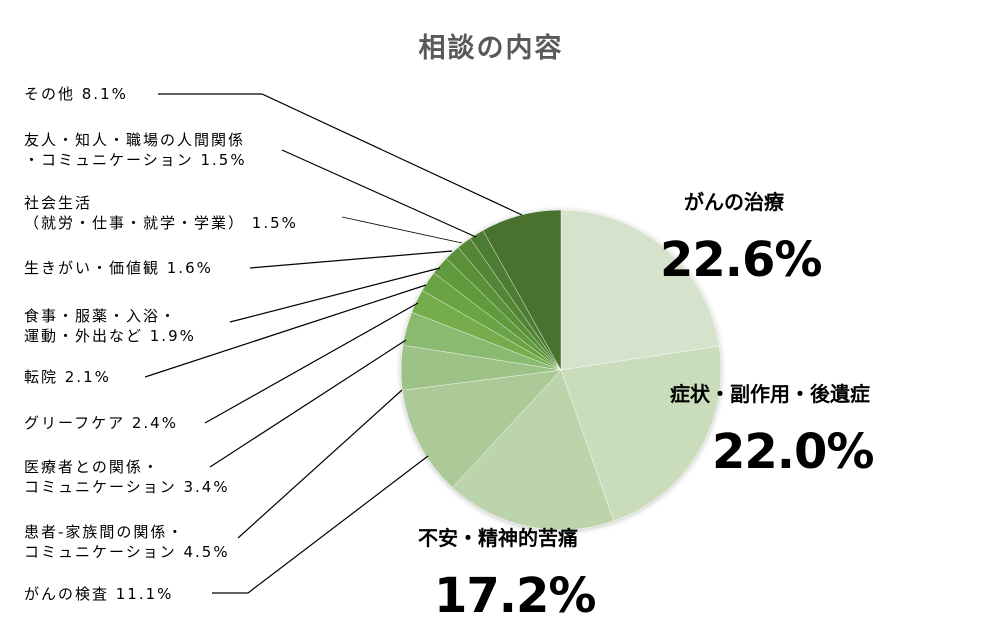 This screenshot has height=643, width=982. I want to click on label-purpose-values: 生きがい・価値観 1.6%, so click(118, 268).